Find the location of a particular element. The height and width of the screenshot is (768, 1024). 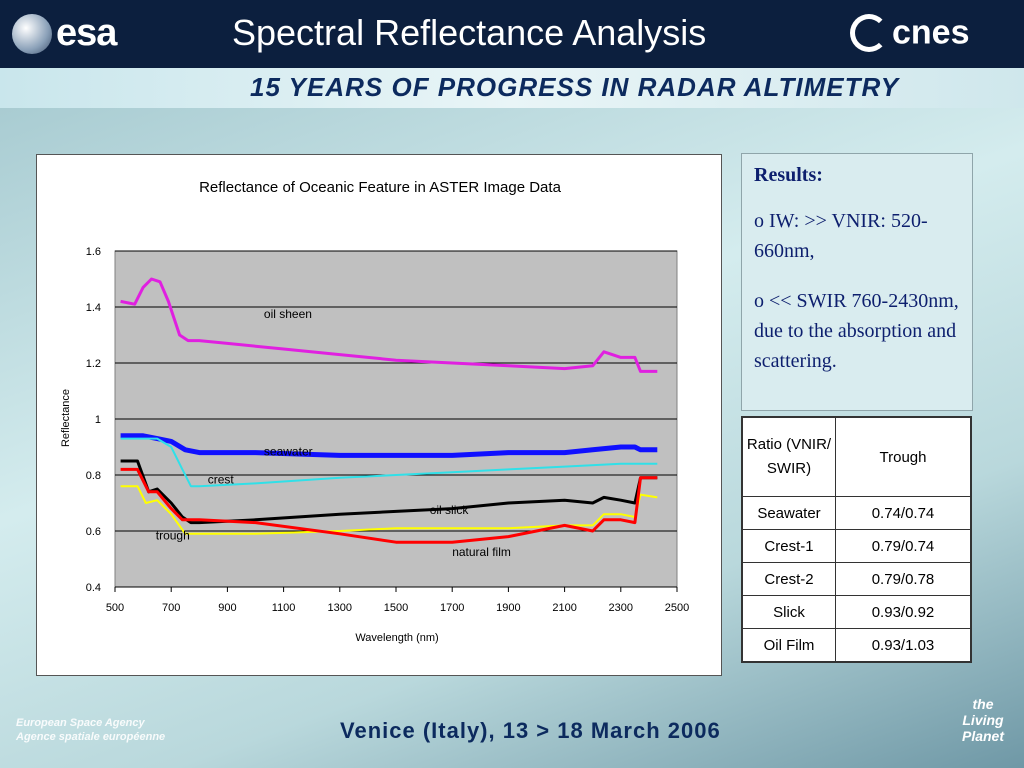

event-caption: Venice (Italy), 13 > 18 March 2006 is located at coordinates (530, 730).